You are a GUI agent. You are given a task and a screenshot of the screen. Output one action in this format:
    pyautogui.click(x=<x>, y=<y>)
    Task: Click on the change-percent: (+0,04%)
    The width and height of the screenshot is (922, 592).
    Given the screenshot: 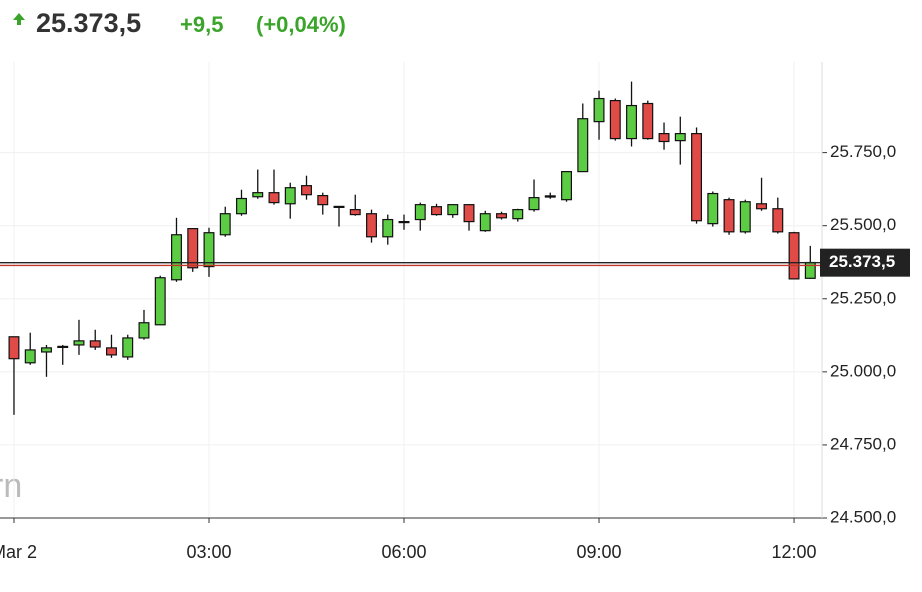 What is the action you would take?
    pyautogui.click(x=301, y=24)
    